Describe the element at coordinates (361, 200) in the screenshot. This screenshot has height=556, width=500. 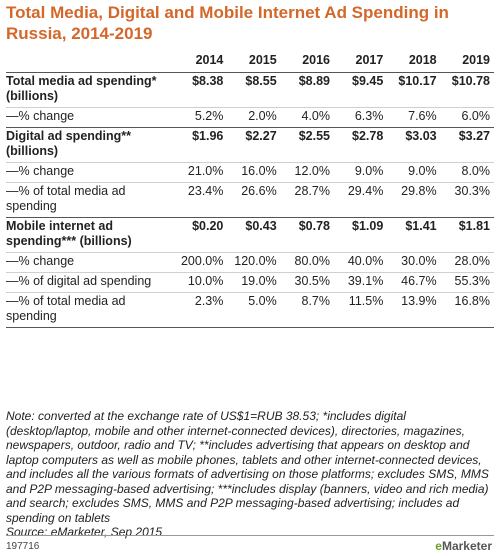
I see `cell-value: 29.4%` at that location.